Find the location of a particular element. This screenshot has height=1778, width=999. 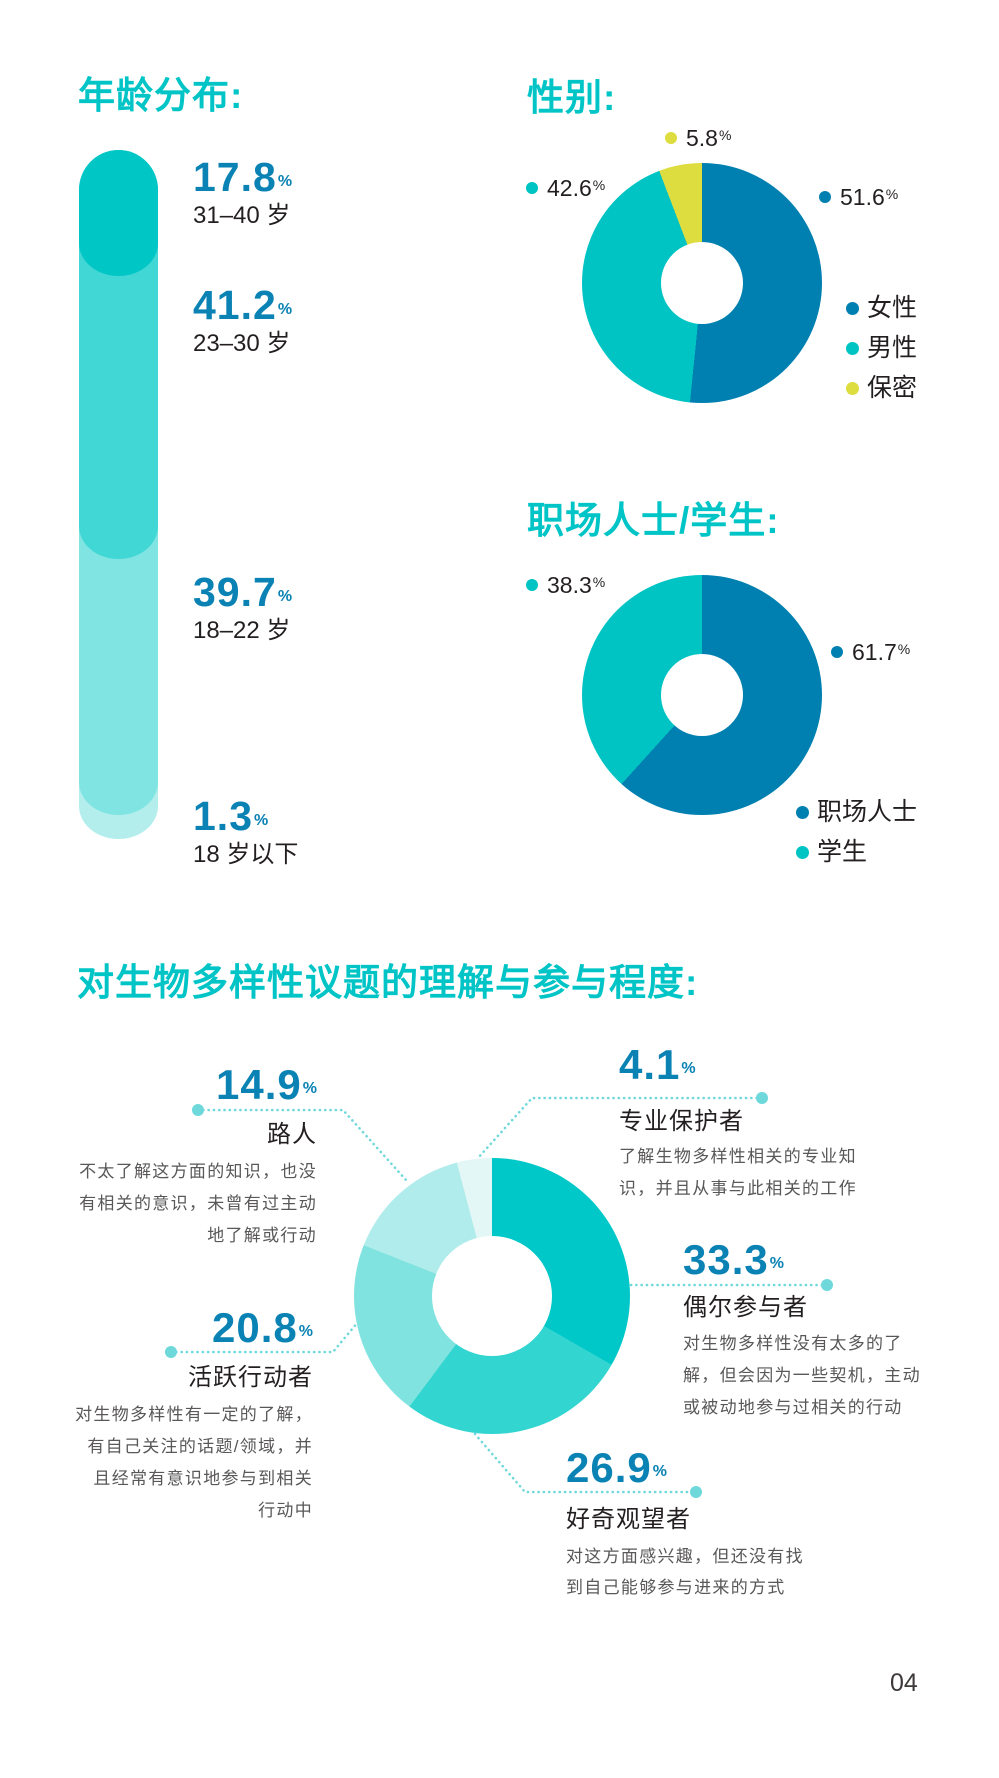

engagement-category-name: 偶尔参与者 is located at coordinates (745, 1307).